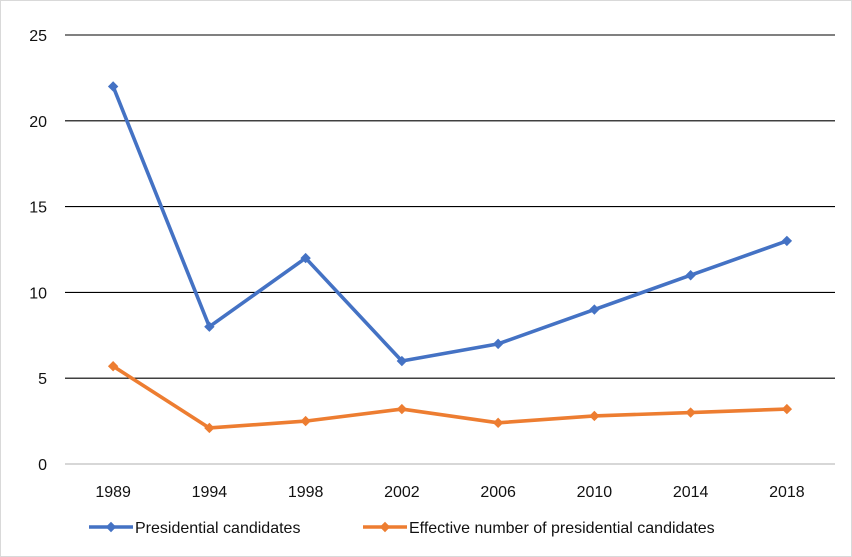 The width and height of the screenshot is (852, 557). Describe the element at coordinates (38, 293) in the screenshot. I see `y-tick-label: 10` at that location.